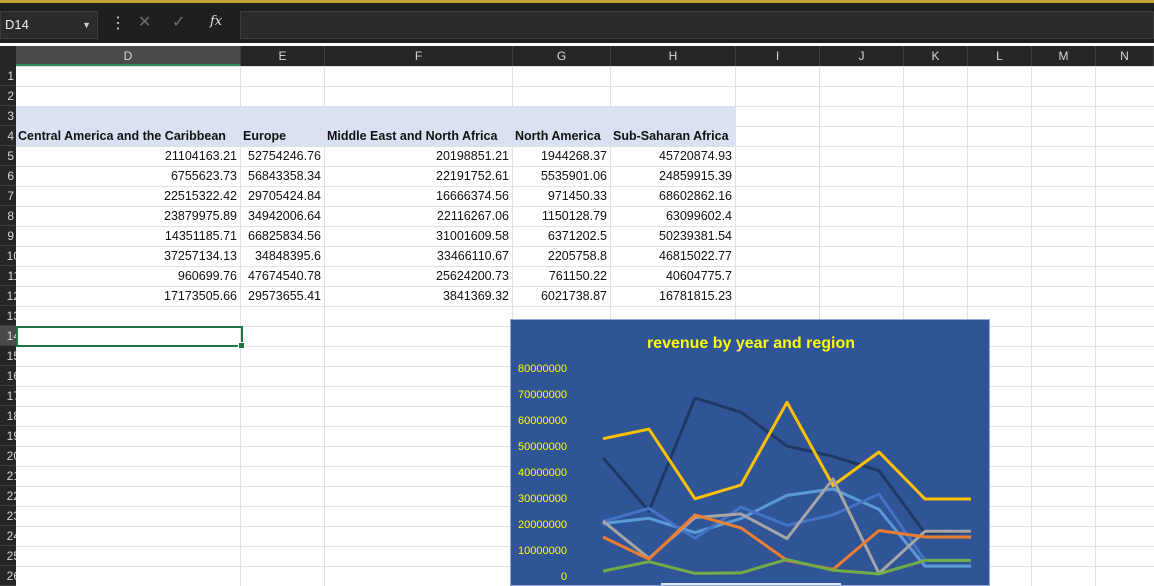  I want to click on row-header-21: 21, so click(8, 476).